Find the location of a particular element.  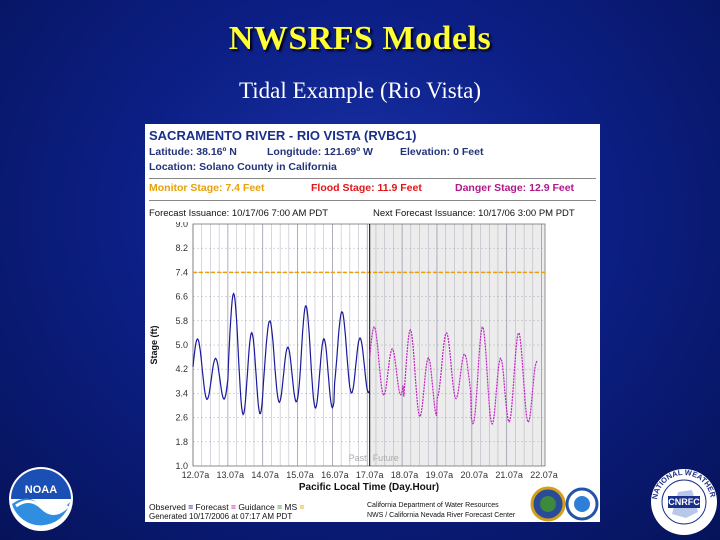

future-label: Future is located at coordinates (386, 458).